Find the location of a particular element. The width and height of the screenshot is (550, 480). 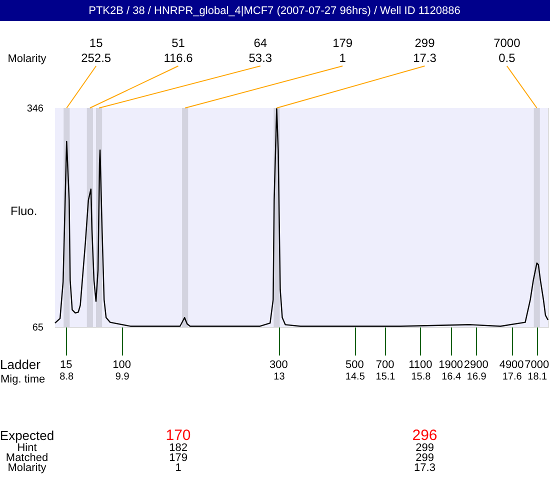

text: Expected is located at coordinates (27, 435).